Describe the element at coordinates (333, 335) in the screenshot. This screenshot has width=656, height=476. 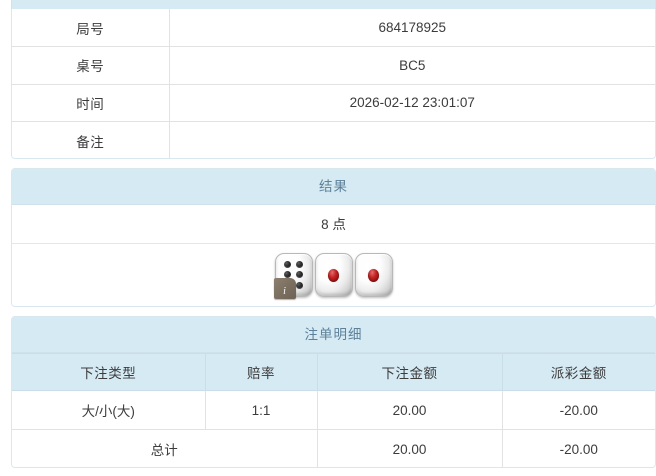
I see `bet-detail-header: 注单明细` at that location.